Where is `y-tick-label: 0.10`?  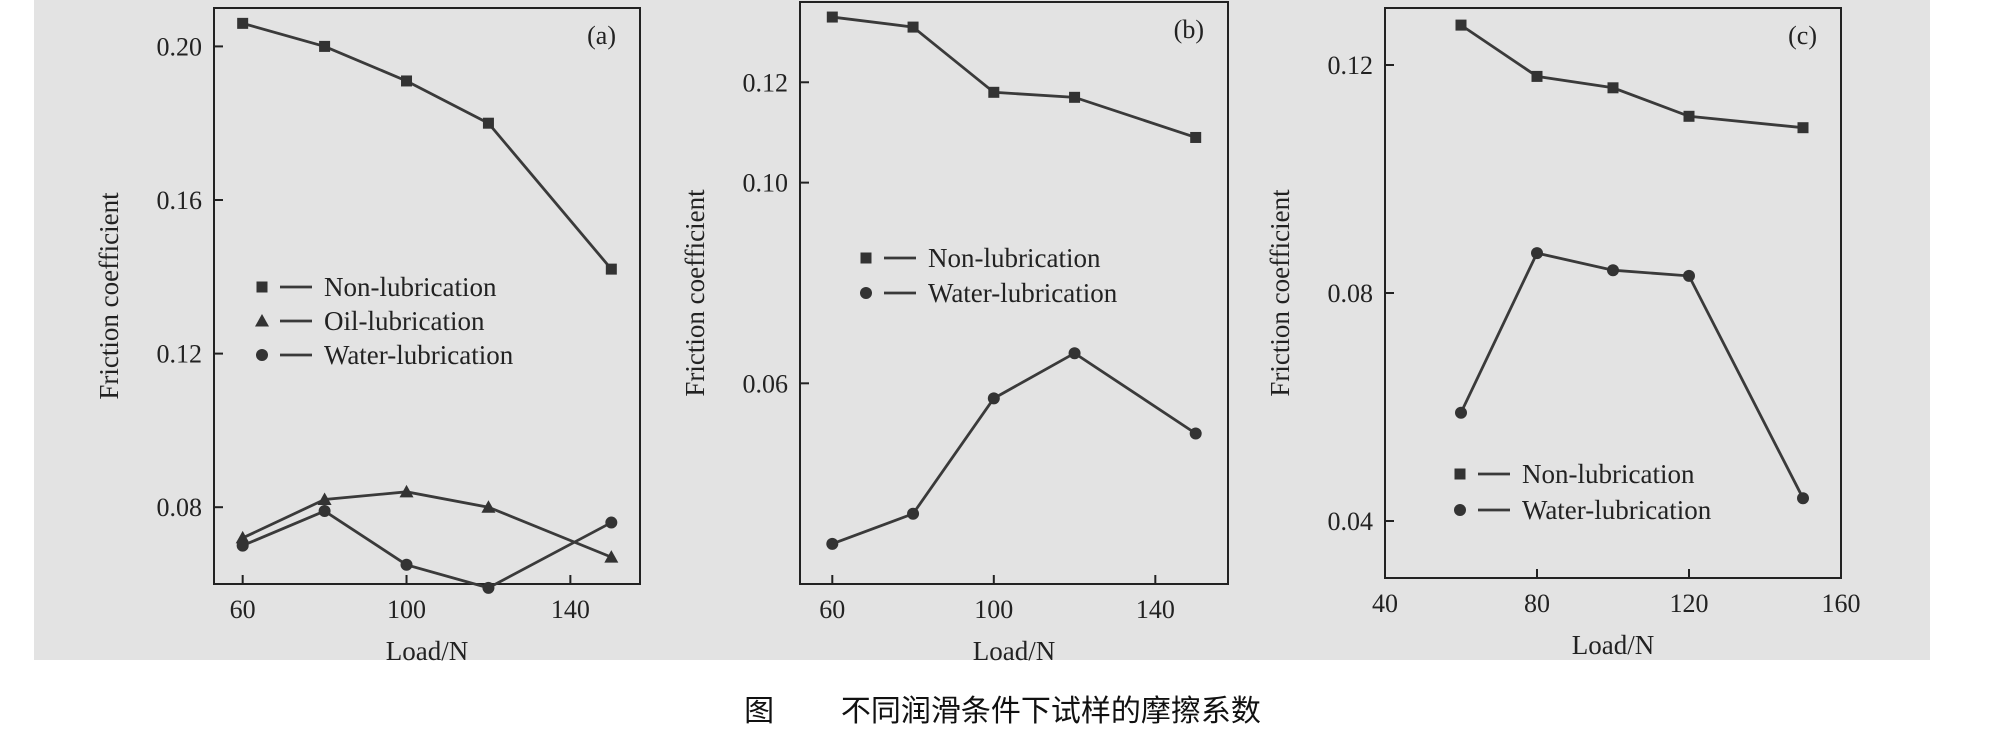
y-tick-label: 0.10 is located at coordinates (766, 183).